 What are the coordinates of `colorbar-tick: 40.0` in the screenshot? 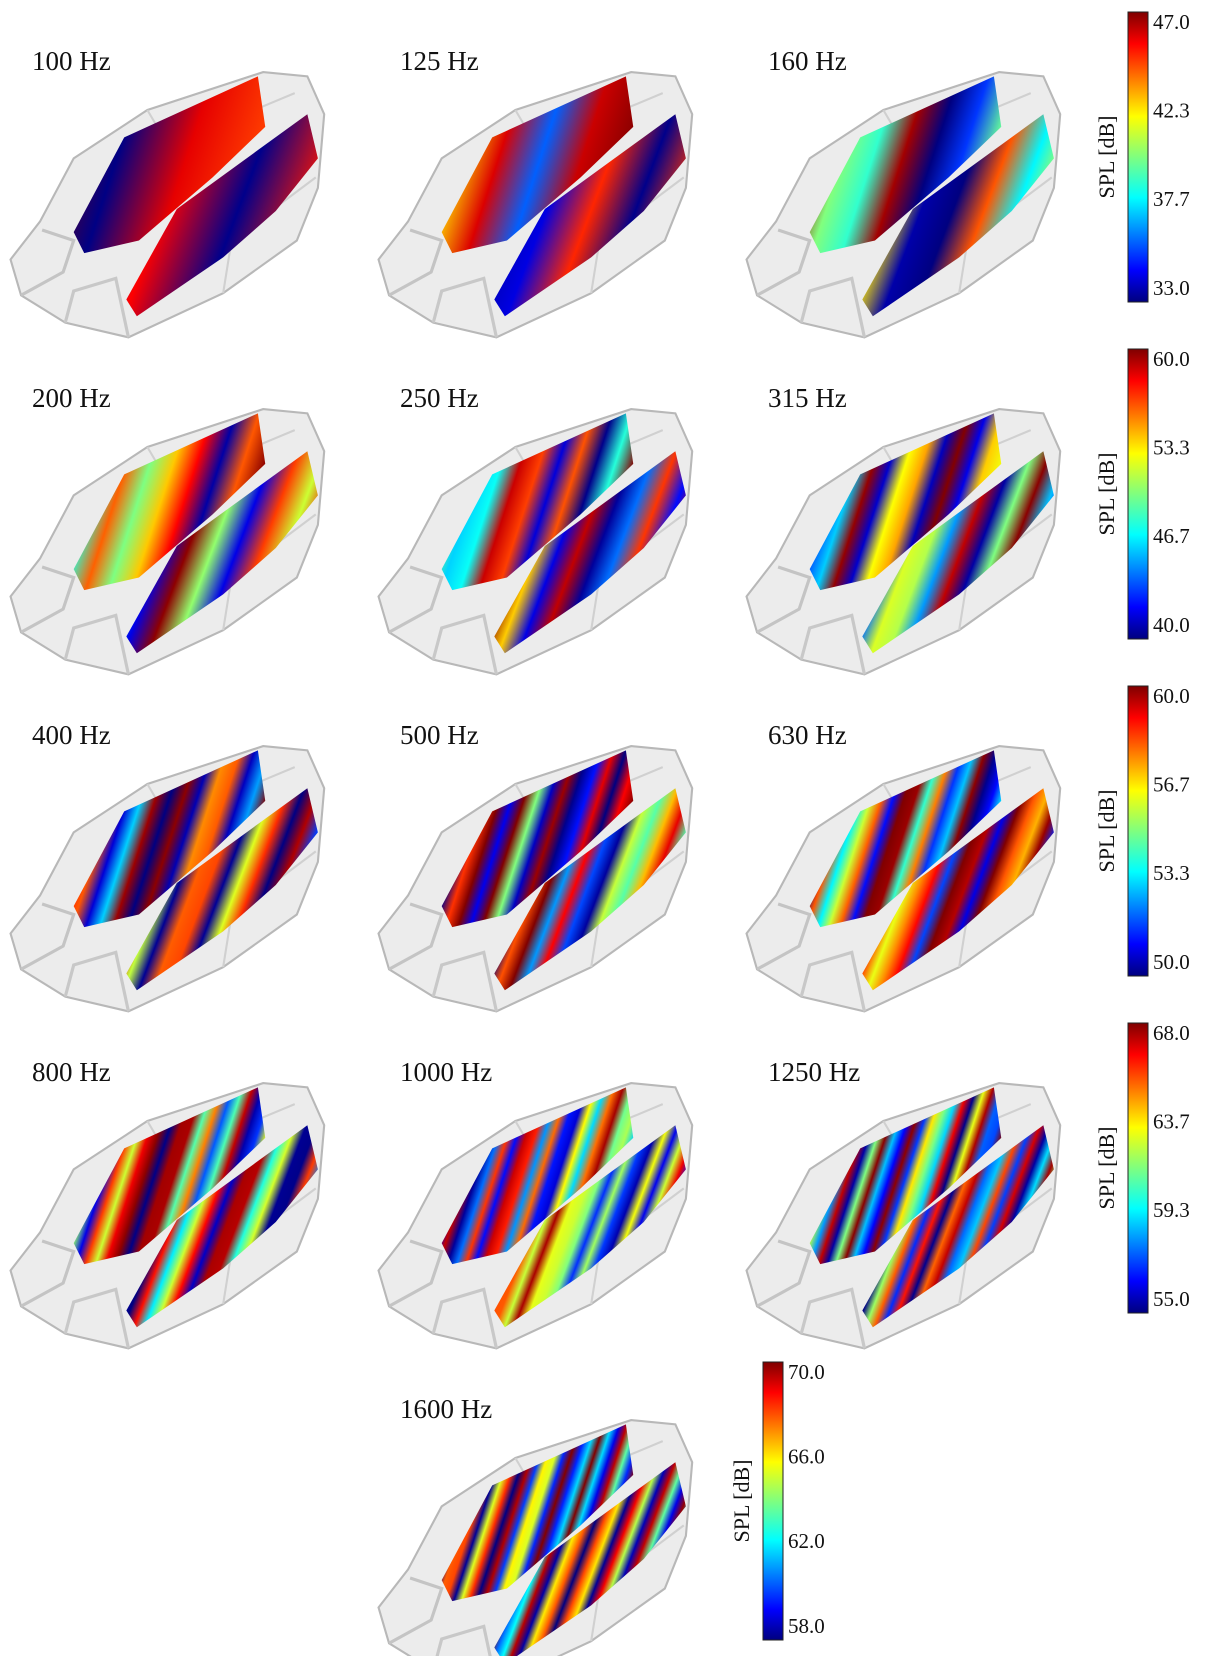 It's located at (1171, 625).